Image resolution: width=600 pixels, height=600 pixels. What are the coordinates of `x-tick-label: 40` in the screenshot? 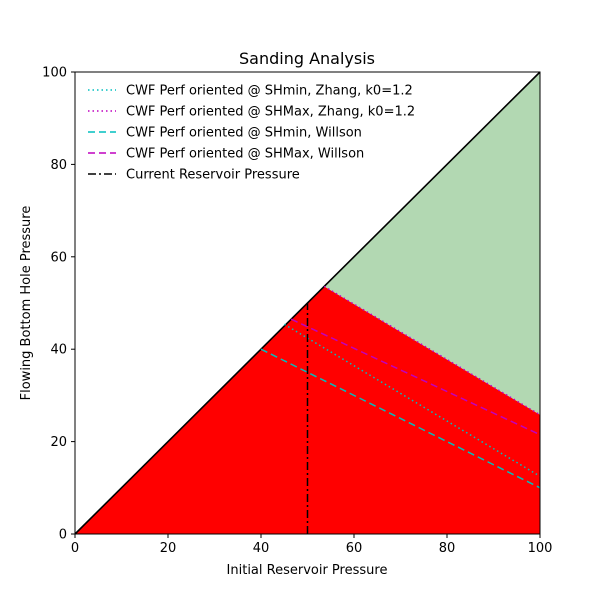 It's located at (261, 548).